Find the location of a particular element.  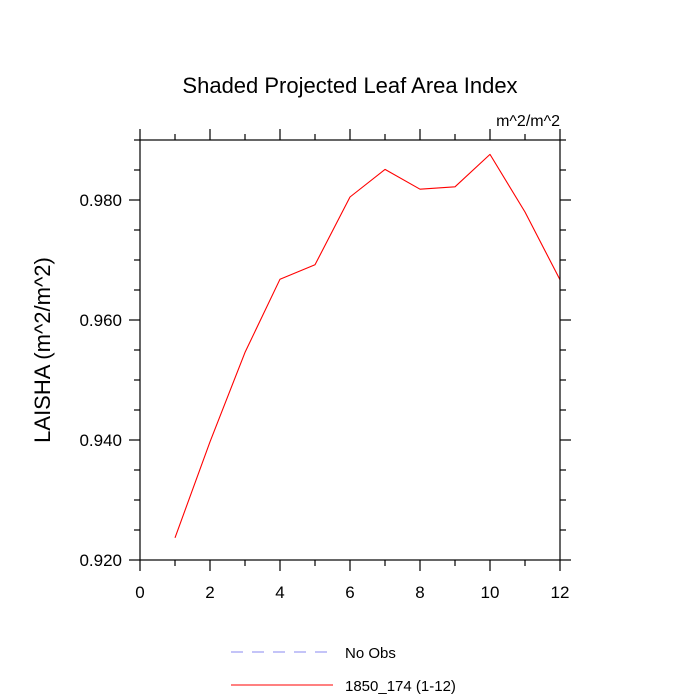

legend-label: 1850_174 (1-12) is located at coordinates (400, 686).